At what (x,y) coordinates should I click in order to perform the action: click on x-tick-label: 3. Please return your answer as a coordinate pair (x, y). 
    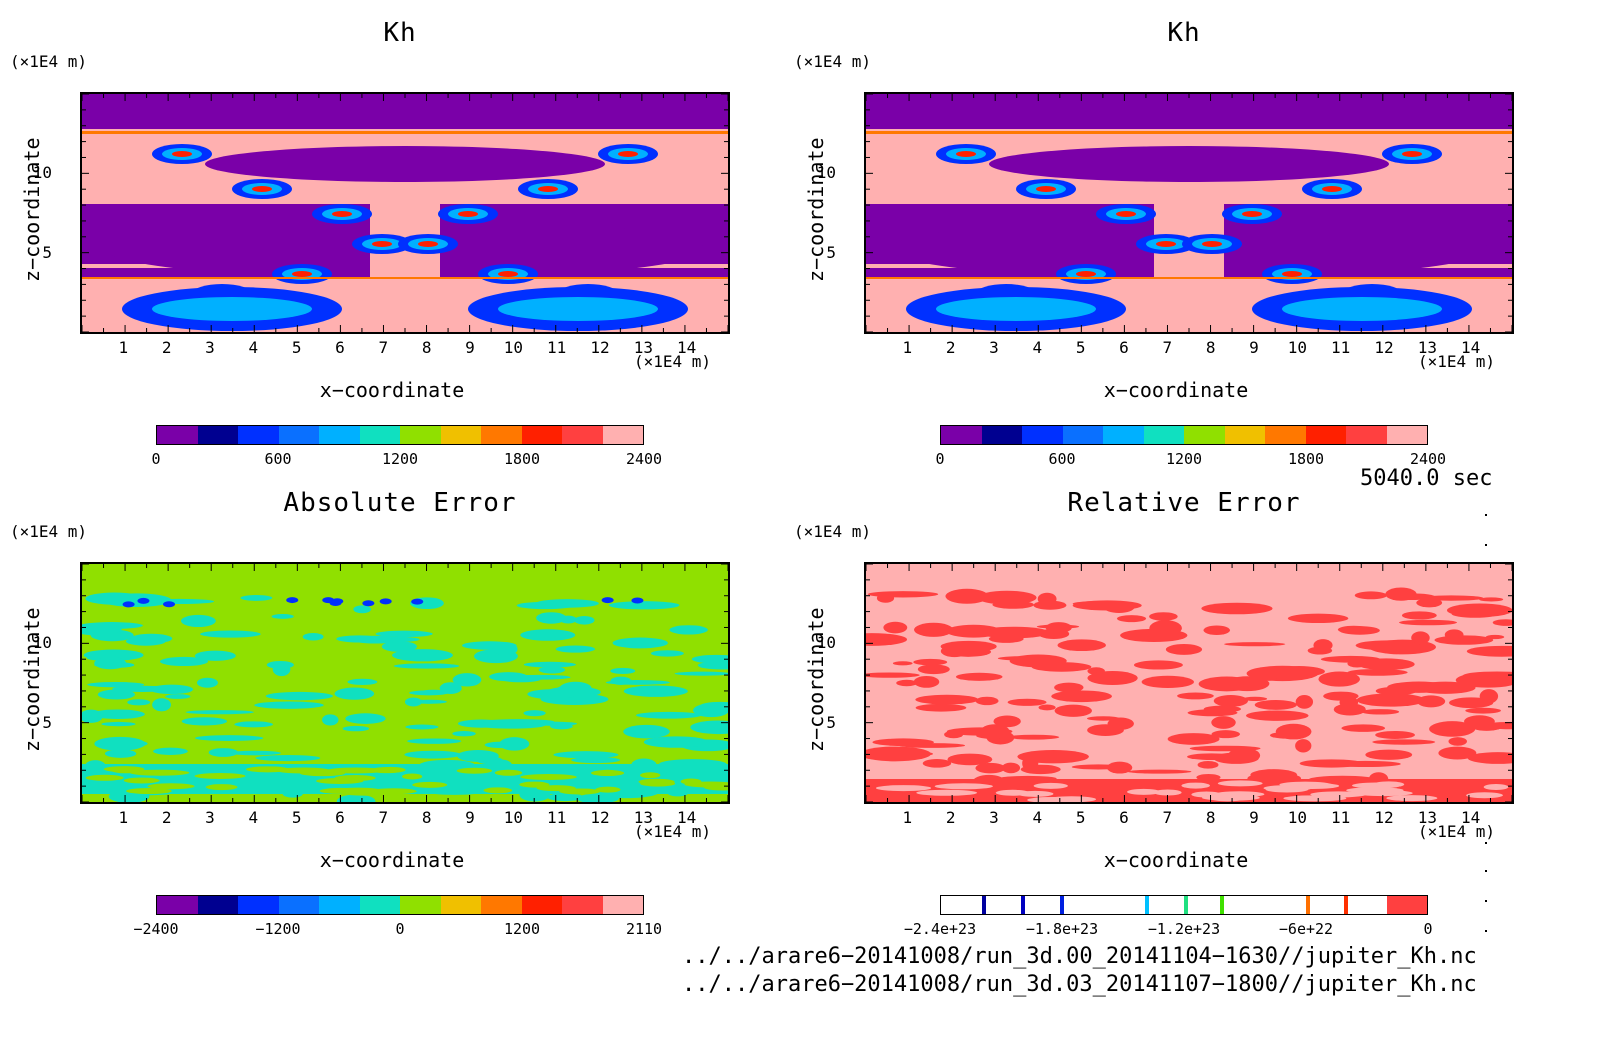
    Looking at the image, I should click on (210, 817).